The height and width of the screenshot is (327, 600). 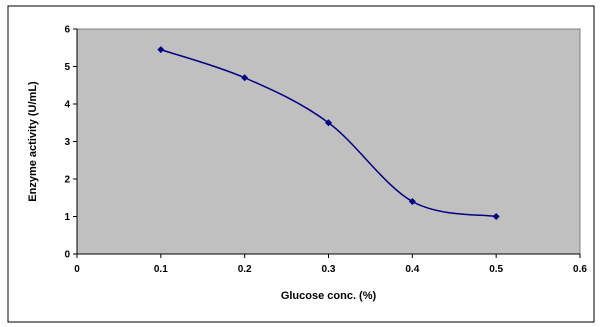 What do you see at coordinates (67, 217) in the screenshot?
I see `y-tick-label: 1` at bounding box center [67, 217].